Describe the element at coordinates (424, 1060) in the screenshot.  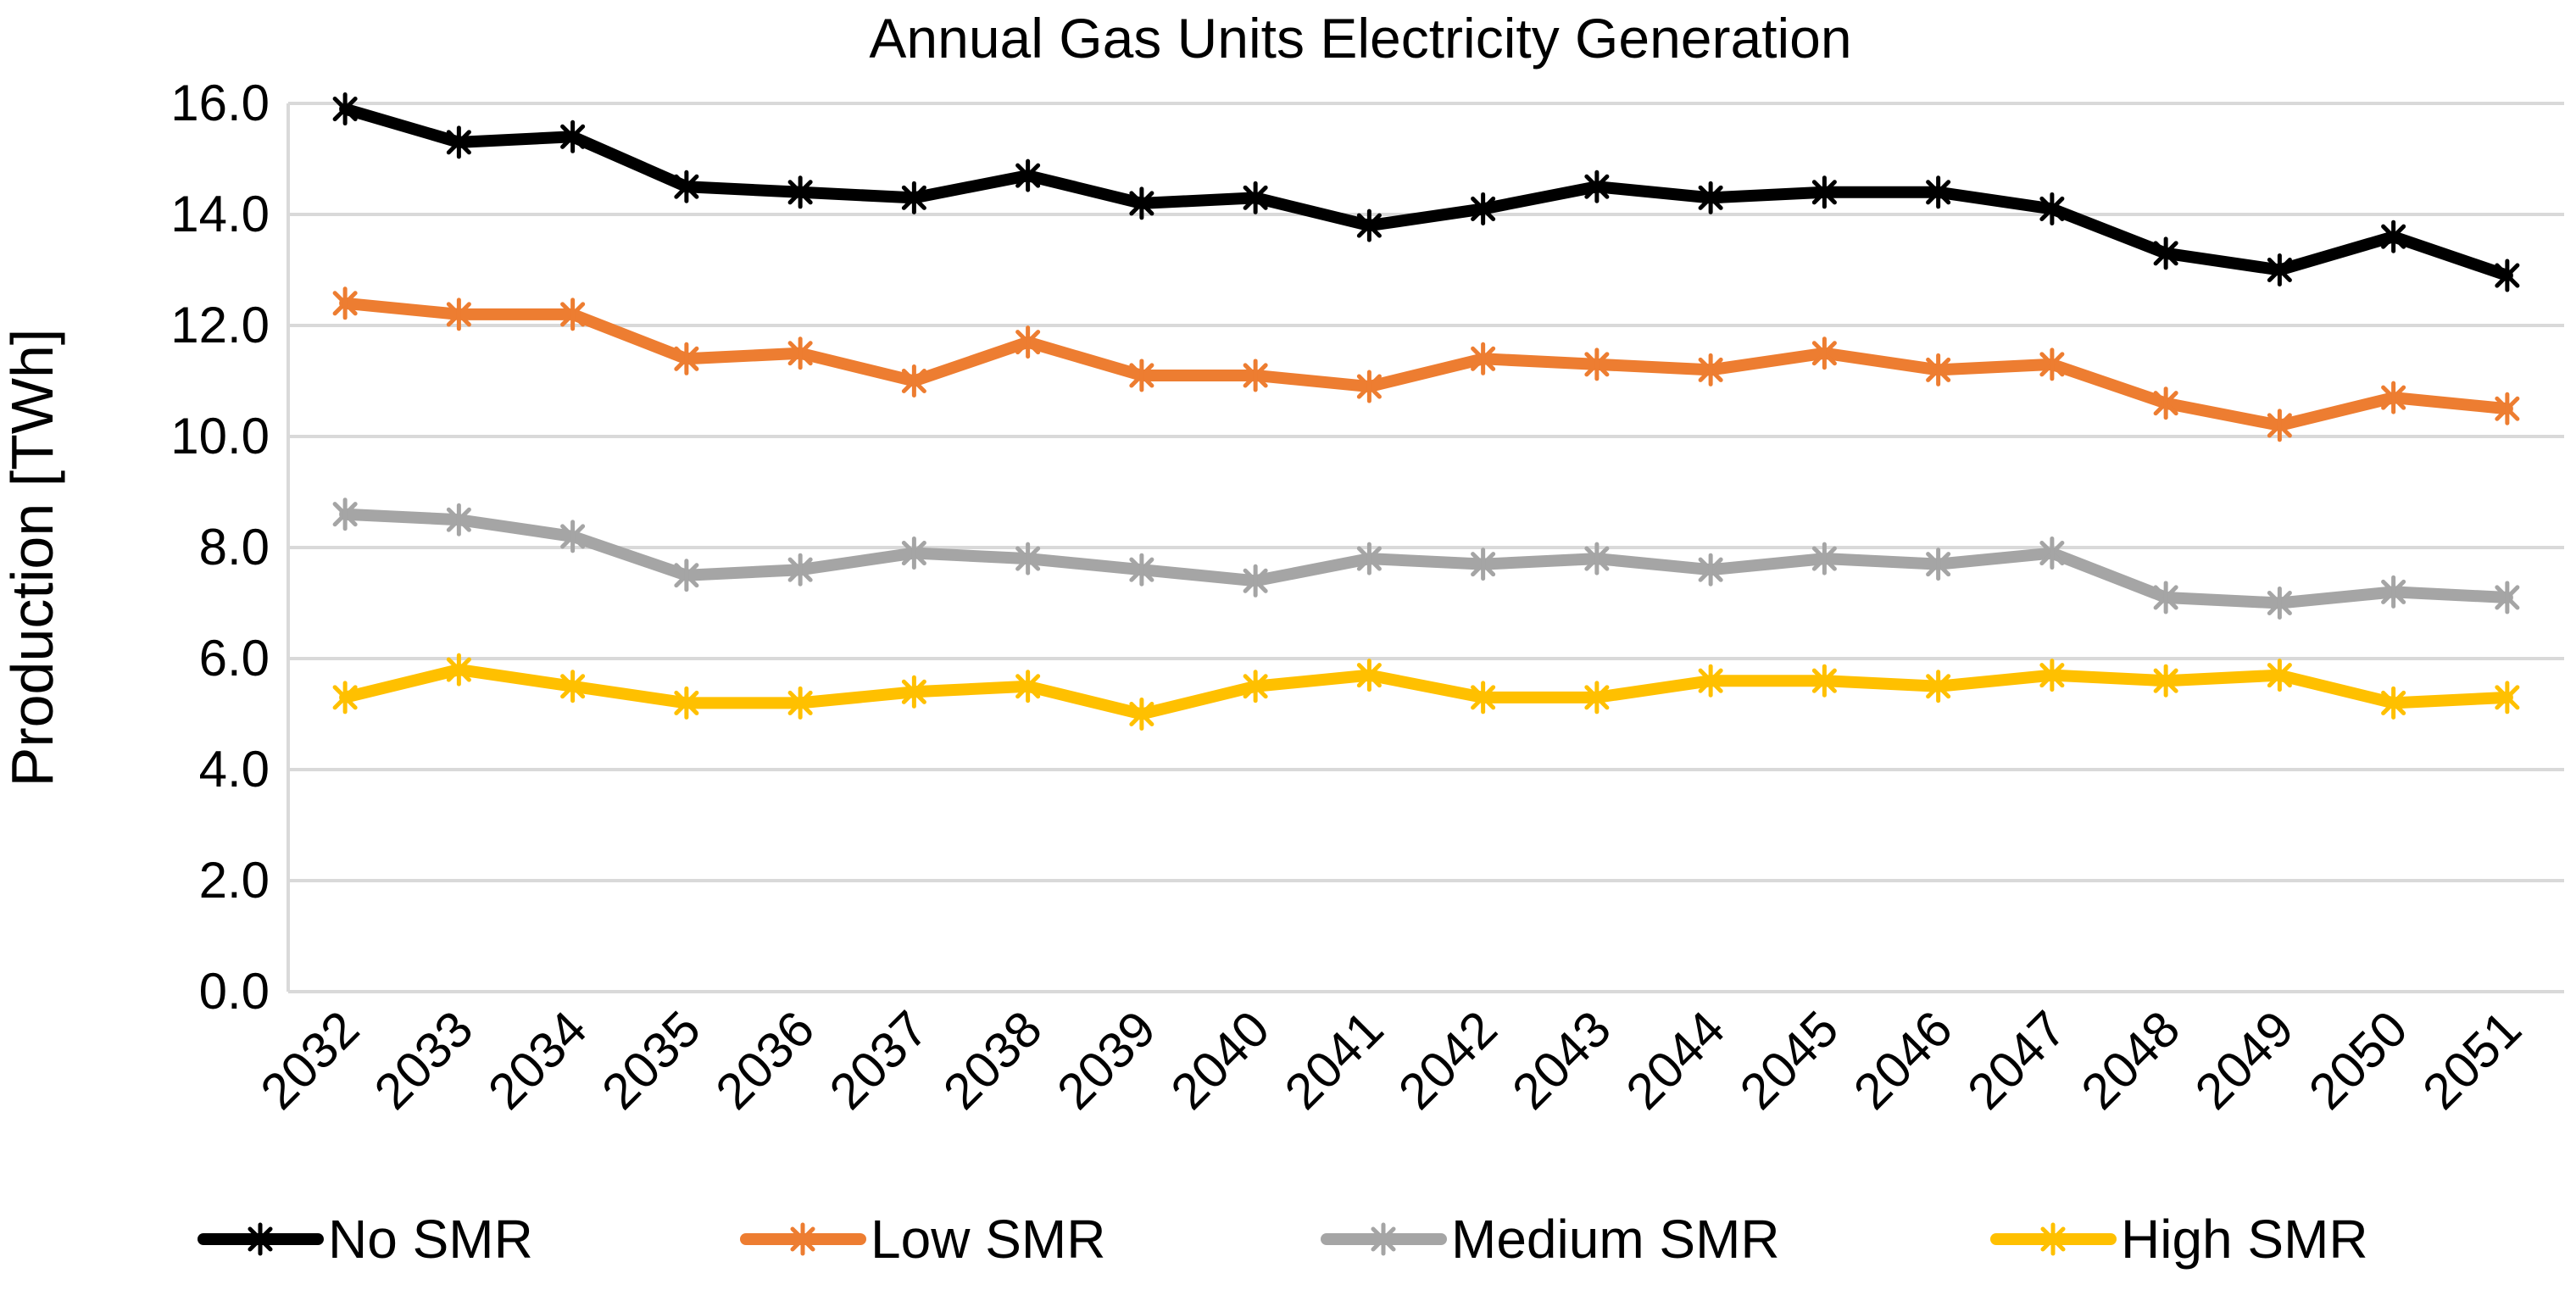
I see `x-tick-label: 2033` at that location.